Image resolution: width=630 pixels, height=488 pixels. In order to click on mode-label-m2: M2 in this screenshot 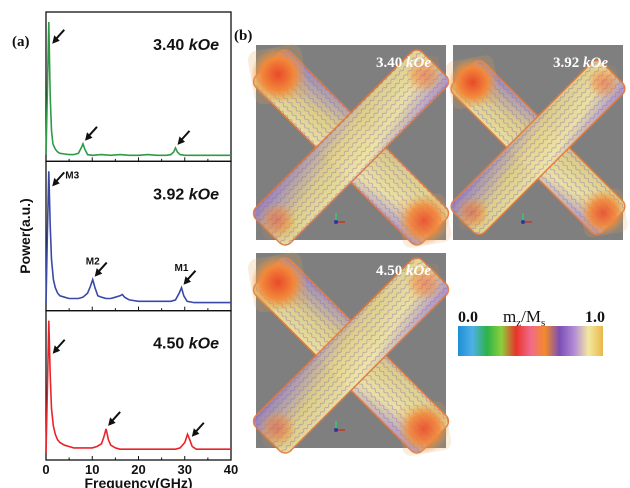, I will do `click(93, 261)`.